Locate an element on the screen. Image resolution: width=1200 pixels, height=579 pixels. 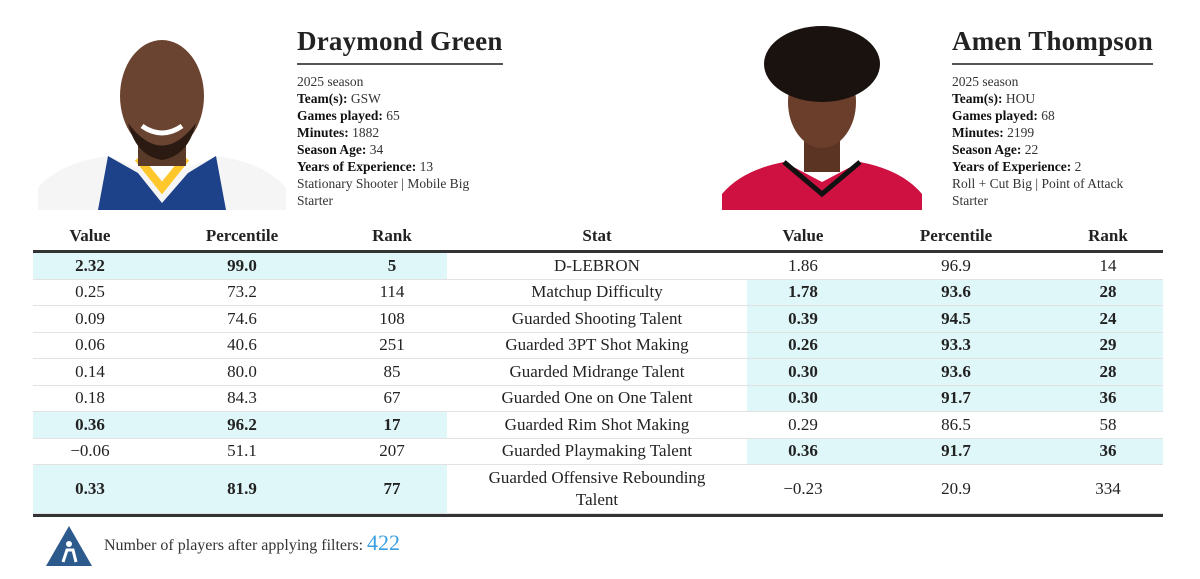
column-header: Stat is located at coordinates (597, 235).